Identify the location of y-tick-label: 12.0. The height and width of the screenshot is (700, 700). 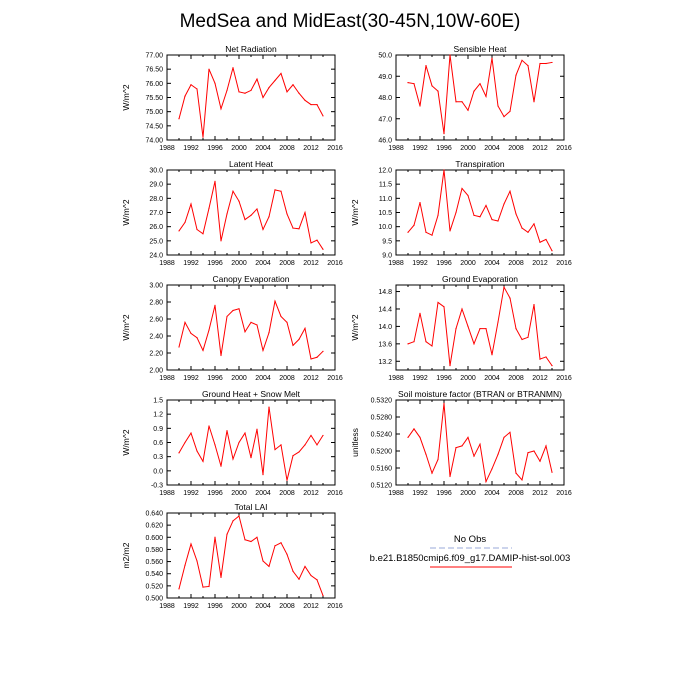
(385, 171).